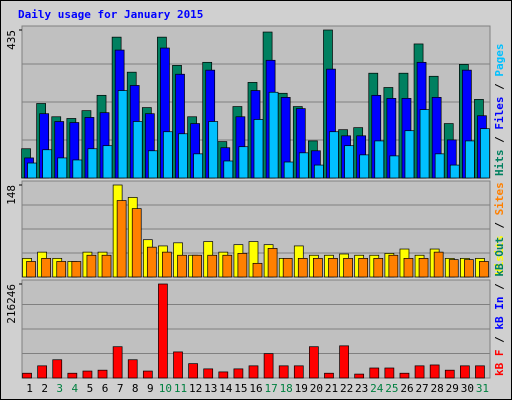 The height and width of the screenshot is (404, 512). Describe the element at coordinates (150, 388) in the screenshot. I see `x-tick-label: 9` at that location.